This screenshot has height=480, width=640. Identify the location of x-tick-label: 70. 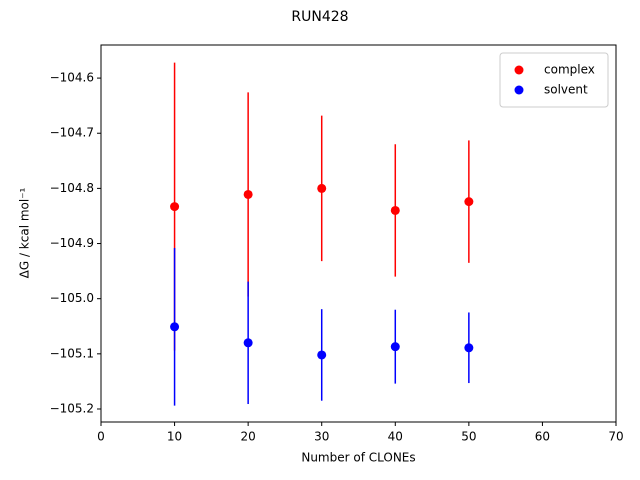
(615, 437).